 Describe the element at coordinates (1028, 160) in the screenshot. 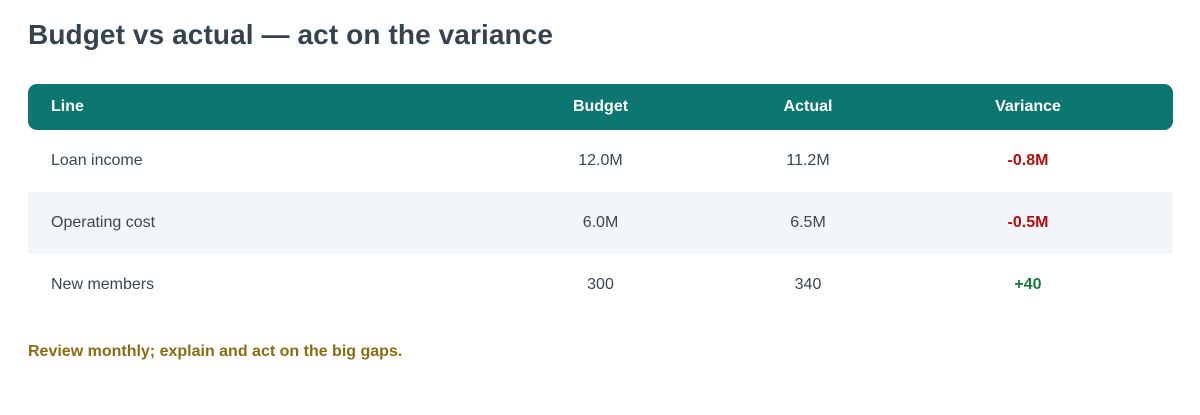

I see `cell-variance: -0.8M` at that location.